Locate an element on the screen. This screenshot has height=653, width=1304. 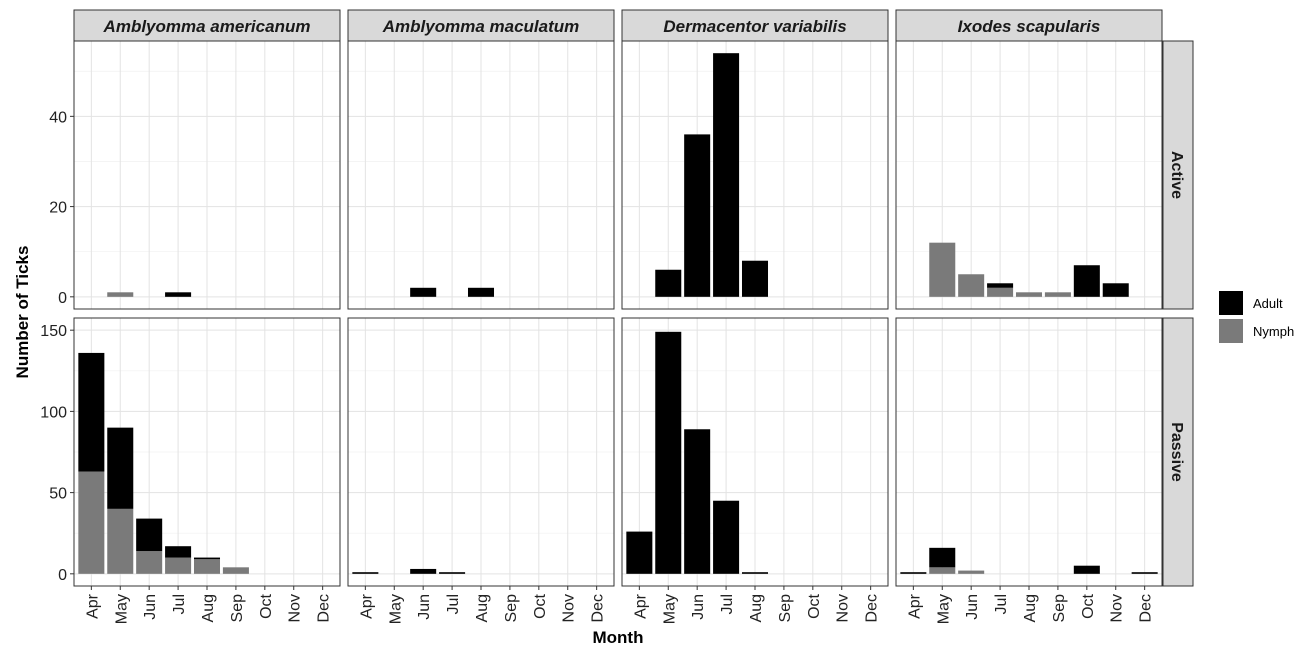
strip-label-amblyomma-americanum: Amblyomma americanum is located at coordinates (207, 26).